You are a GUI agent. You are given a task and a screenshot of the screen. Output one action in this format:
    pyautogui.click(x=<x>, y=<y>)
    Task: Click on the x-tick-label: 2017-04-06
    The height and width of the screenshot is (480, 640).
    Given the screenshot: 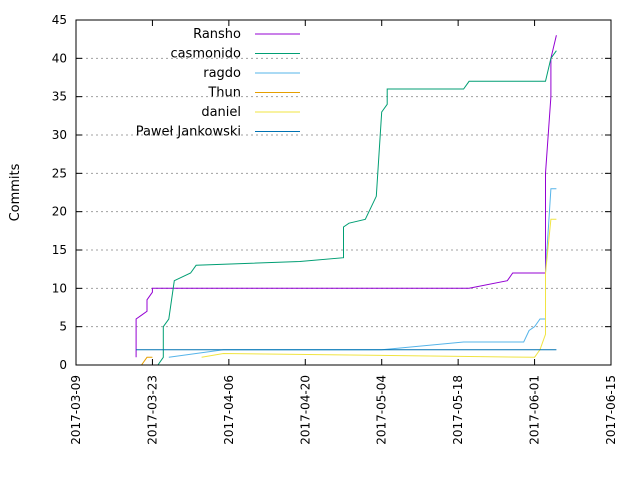 What is the action you would take?
    pyautogui.click(x=229, y=410)
    